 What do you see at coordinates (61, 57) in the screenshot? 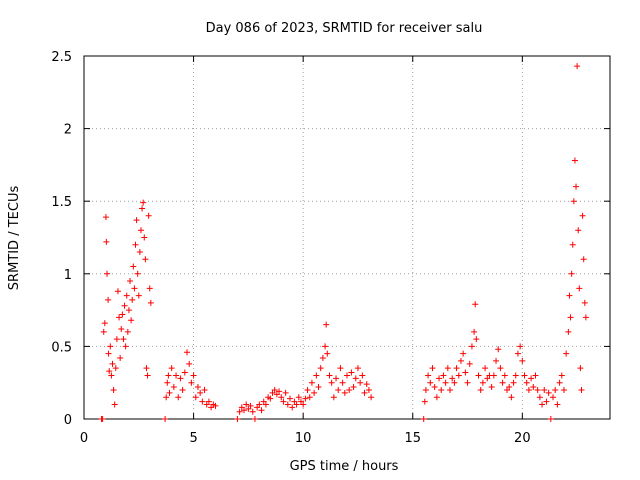
I see `y-tick-label: 2.5` at bounding box center [61, 57].